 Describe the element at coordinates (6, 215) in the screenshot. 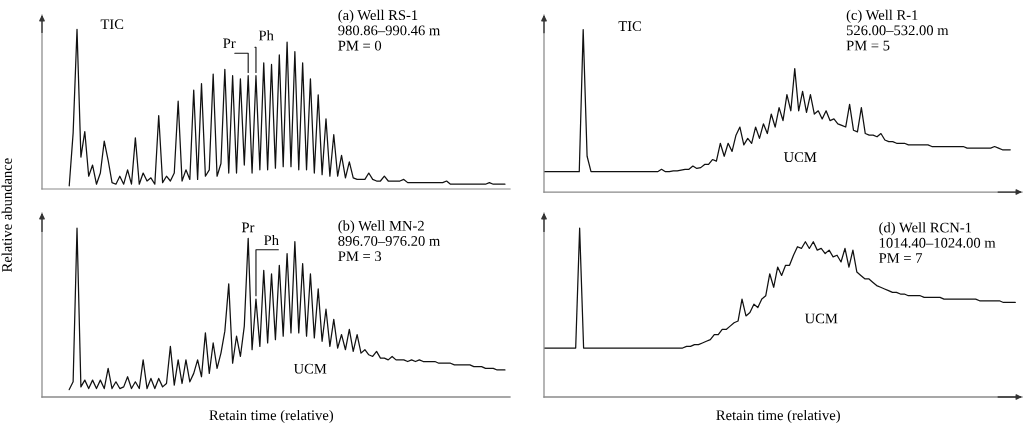

I see `y-axis-title: Relative abundance` at that location.